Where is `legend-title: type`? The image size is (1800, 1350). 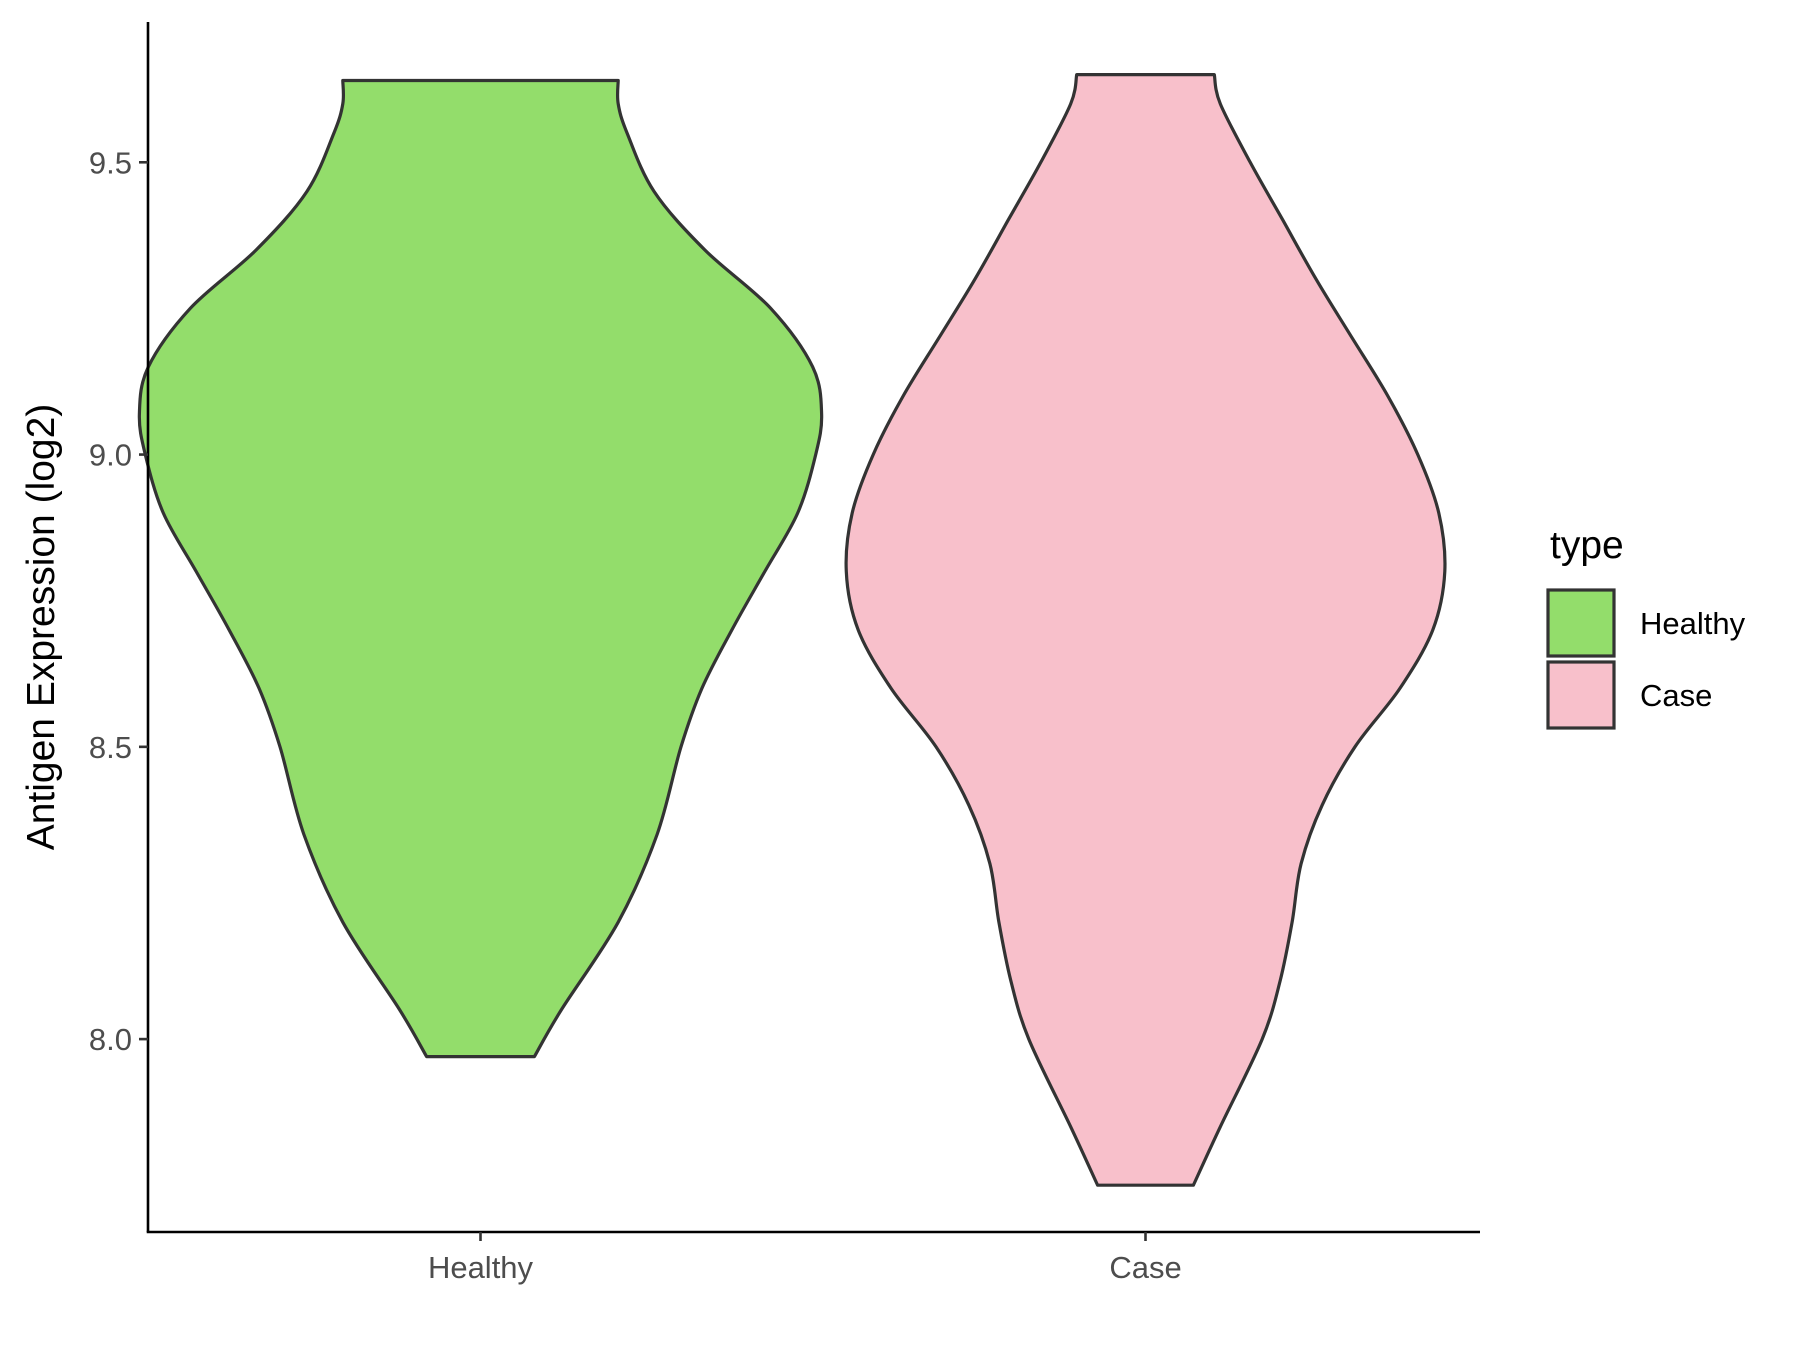 legend-title: type is located at coordinates (1587, 545).